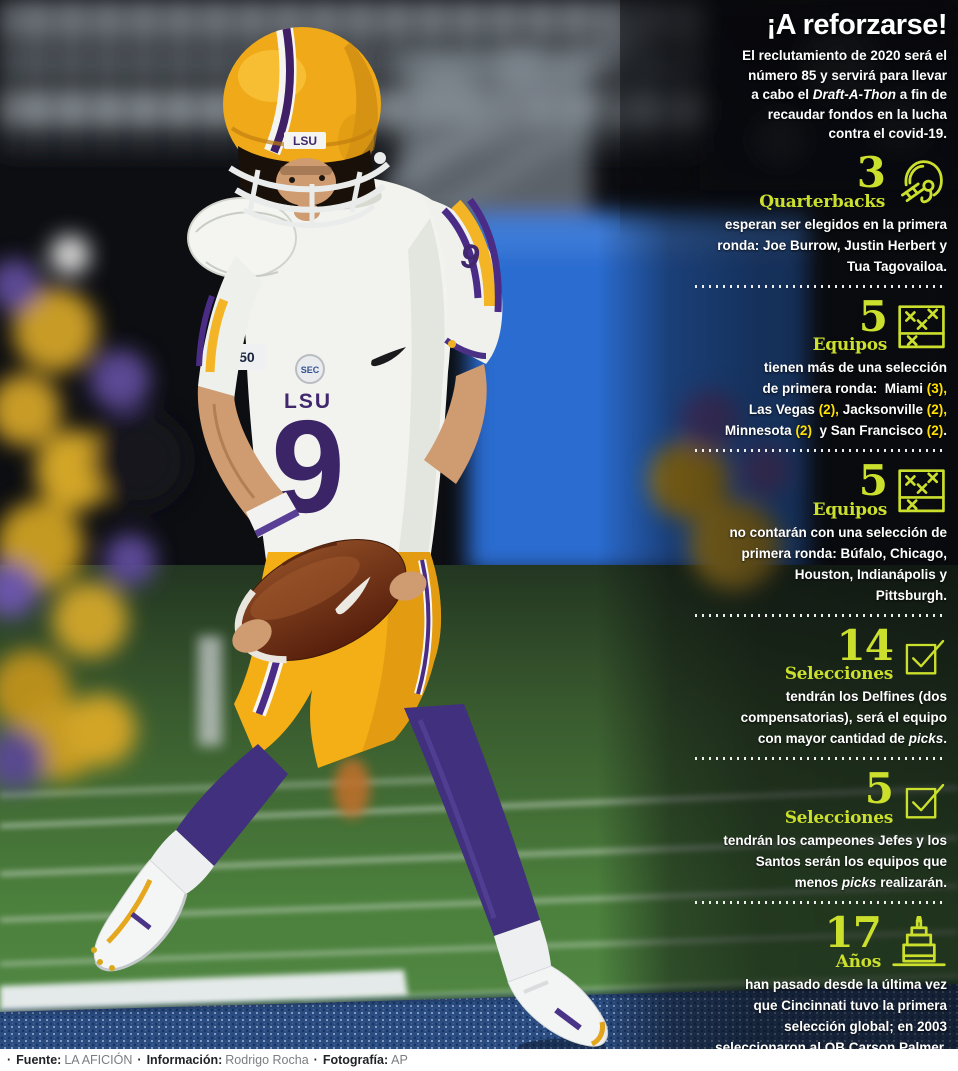 This screenshot has height=1071, width=958. I want to click on stat-header: 17 Años, so click(796, 939).